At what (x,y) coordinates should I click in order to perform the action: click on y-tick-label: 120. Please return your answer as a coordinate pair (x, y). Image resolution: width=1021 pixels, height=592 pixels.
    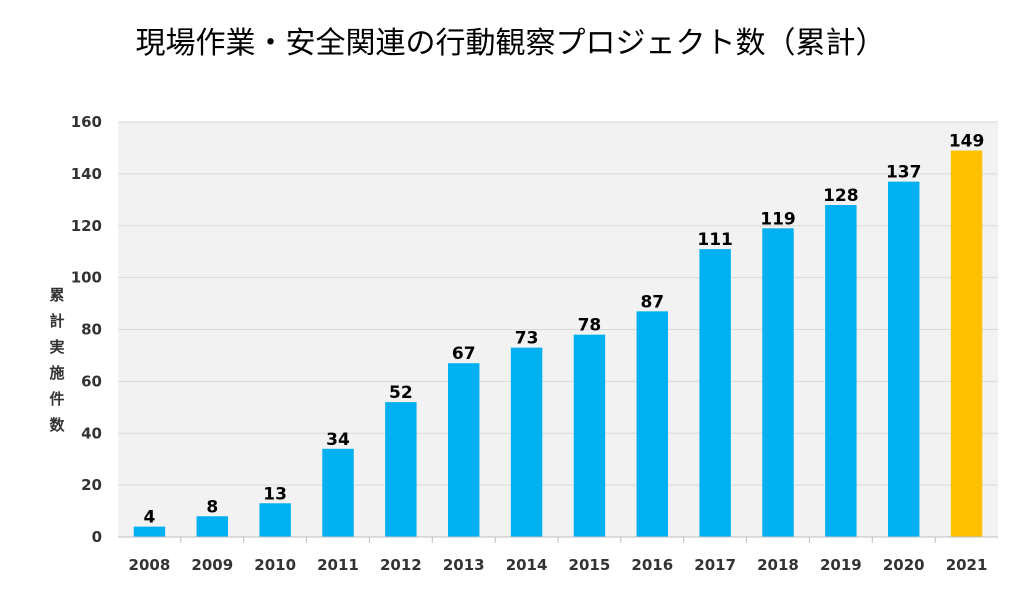
    Looking at the image, I should click on (86, 226).